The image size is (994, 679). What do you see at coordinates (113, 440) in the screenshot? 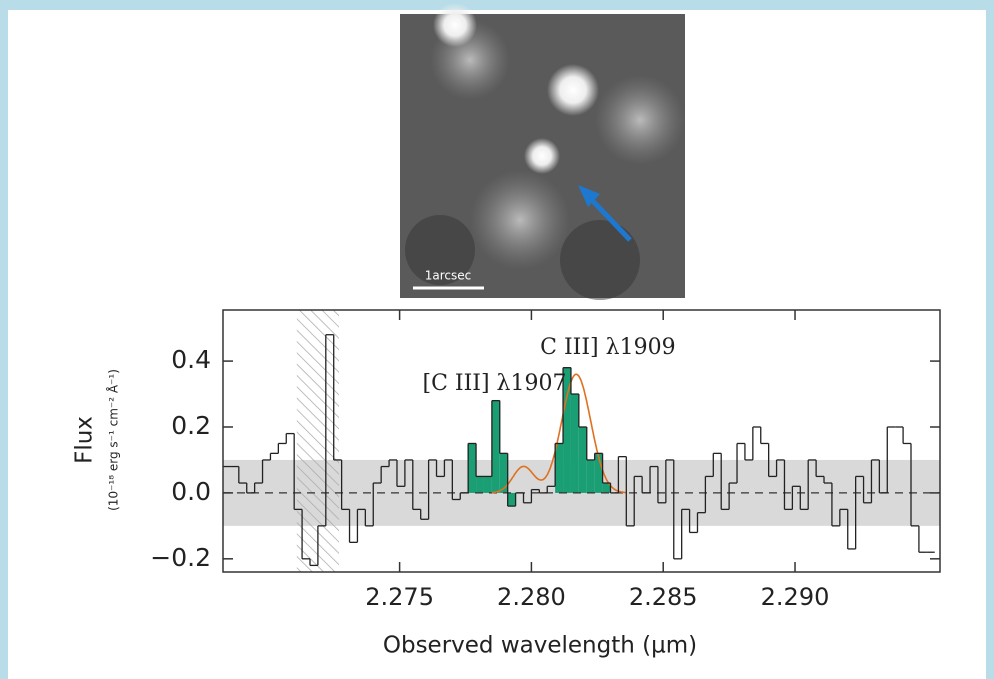
I see `y-axis-units: (10⁻¹⁸ erg s⁻¹ cm⁻² Å⁻¹)` at bounding box center [113, 440].